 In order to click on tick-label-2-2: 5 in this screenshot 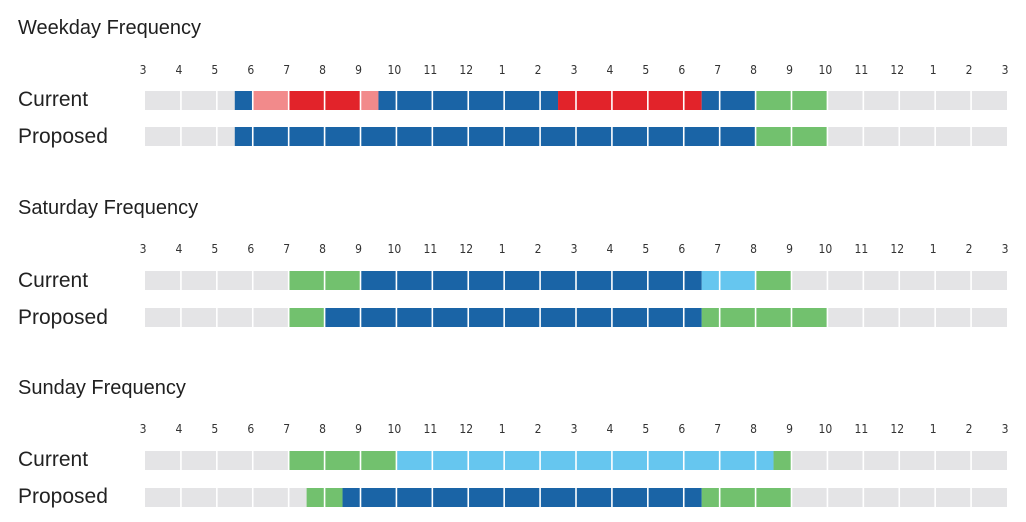, I will do `click(214, 429)`.